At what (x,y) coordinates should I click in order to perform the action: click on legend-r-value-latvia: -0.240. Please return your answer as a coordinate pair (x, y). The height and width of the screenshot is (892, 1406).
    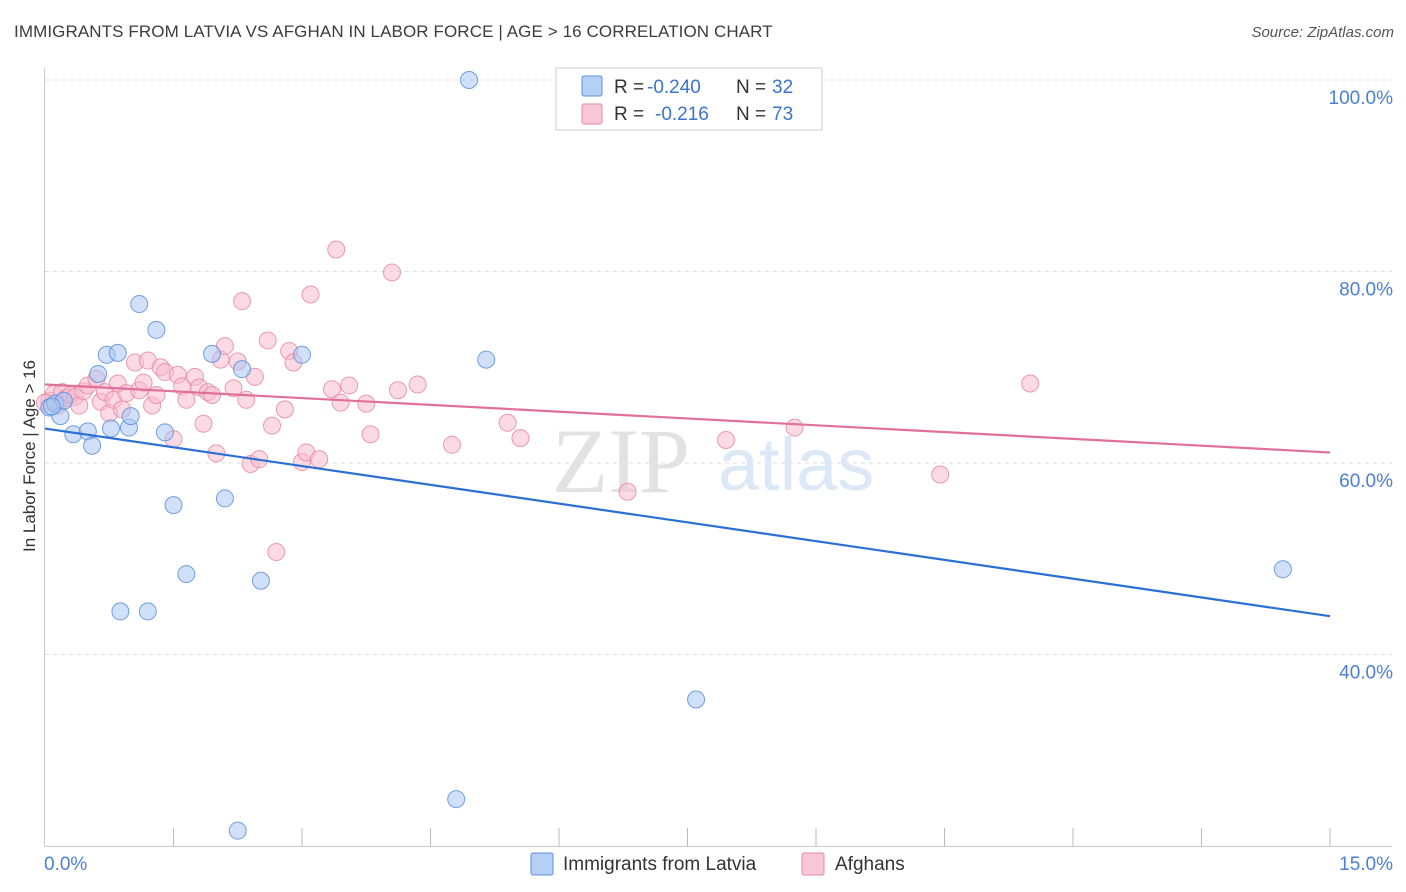
    Looking at the image, I should click on (674, 87).